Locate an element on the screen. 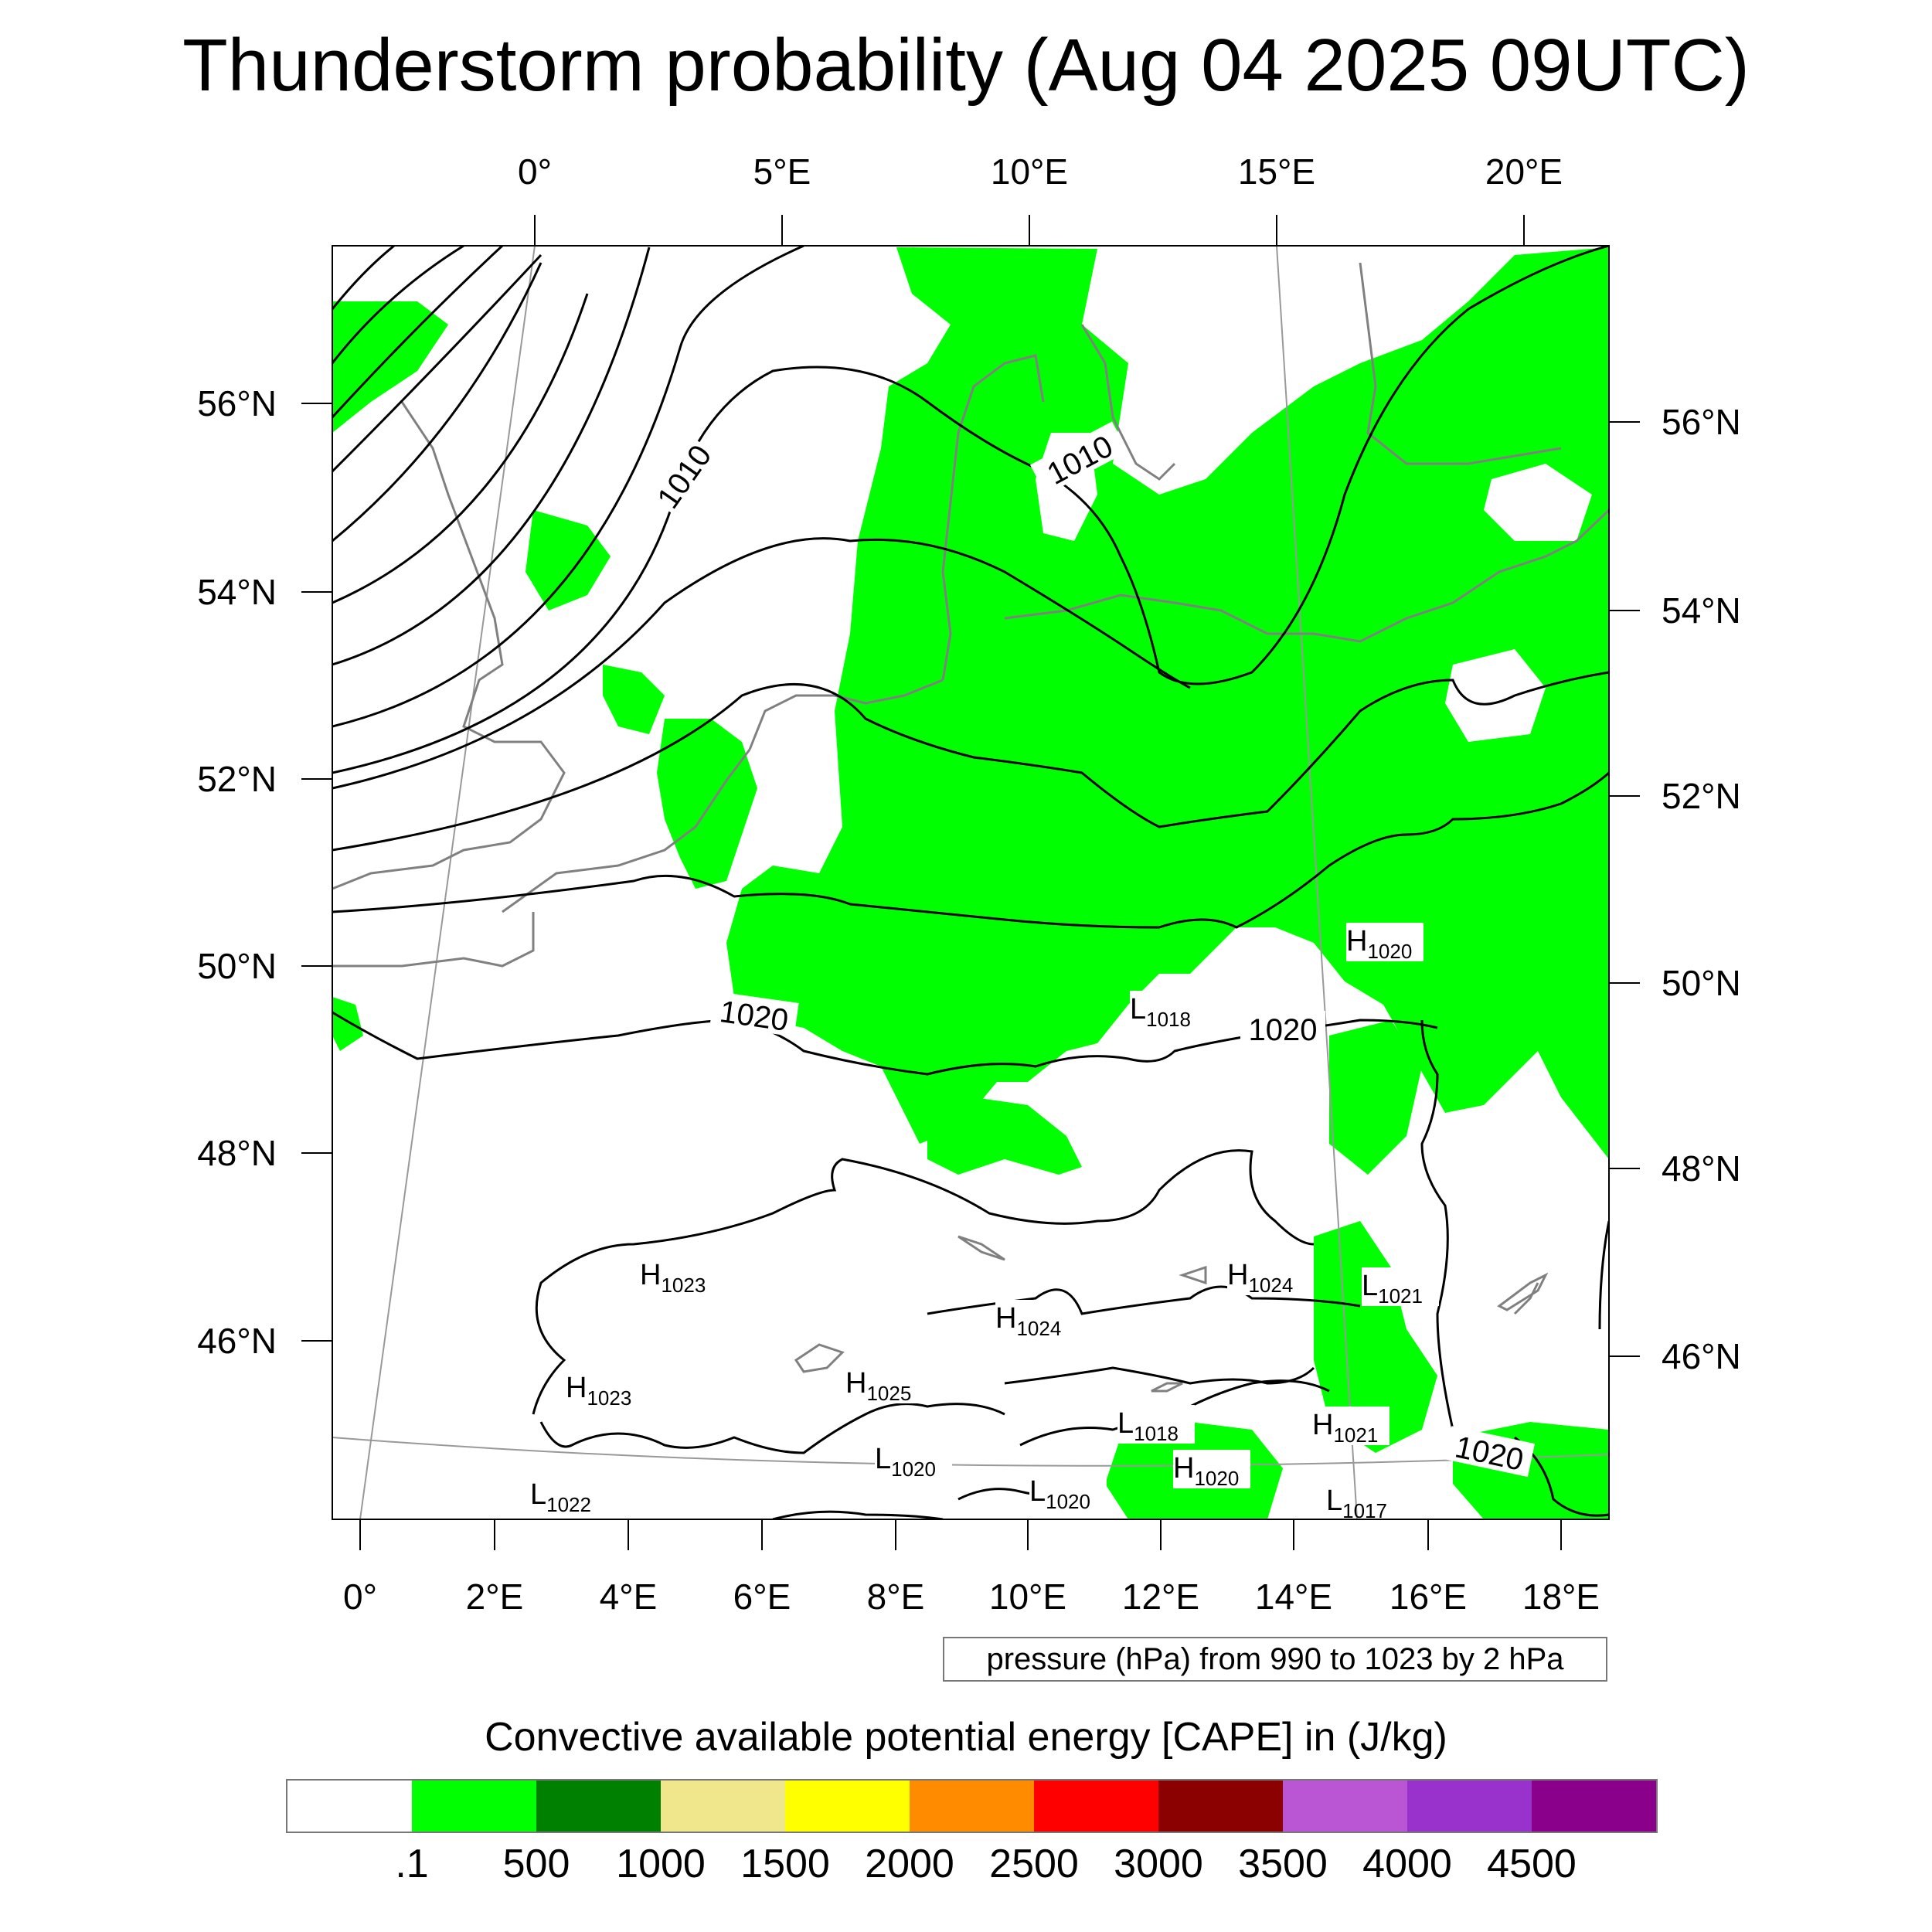  svg-text: H1023 is located at coordinates (599, 1391).